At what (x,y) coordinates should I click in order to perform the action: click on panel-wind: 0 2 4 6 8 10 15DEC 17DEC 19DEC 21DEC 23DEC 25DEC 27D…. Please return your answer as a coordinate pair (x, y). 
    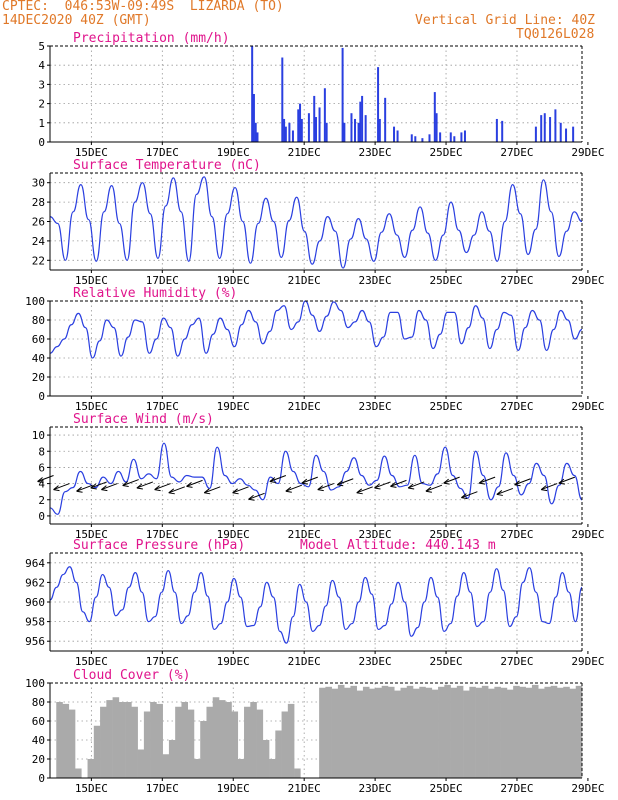
    Looking at the image, I should click on (318, 476).